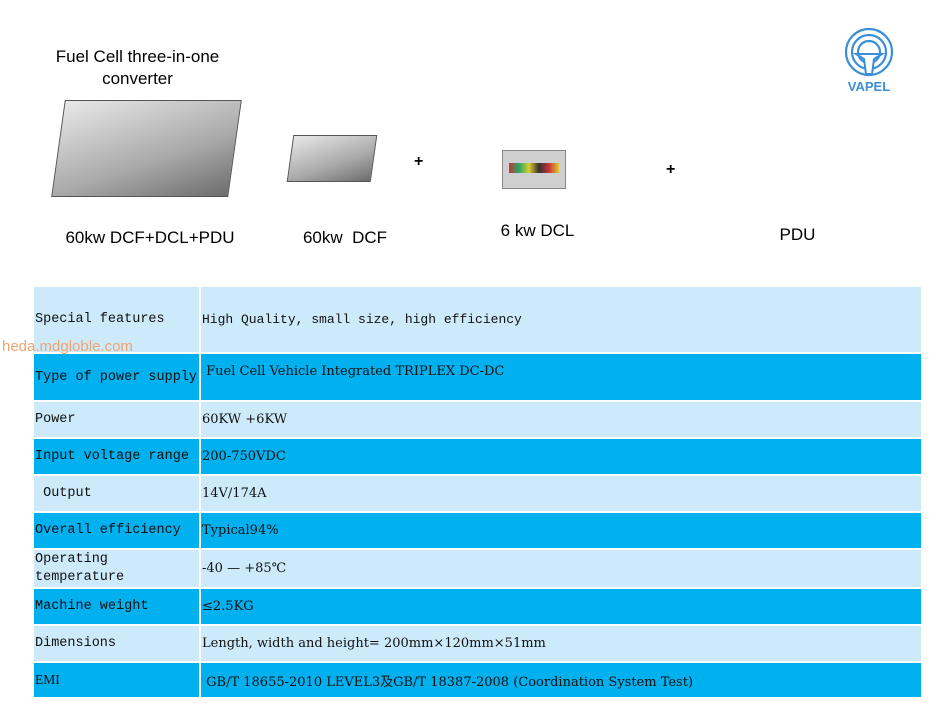 Image resolution: width=942 pixels, height=705 pixels. What do you see at coordinates (117, 531) in the screenshot?
I see `spec-key: Overall efficiency` at bounding box center [117, 531].